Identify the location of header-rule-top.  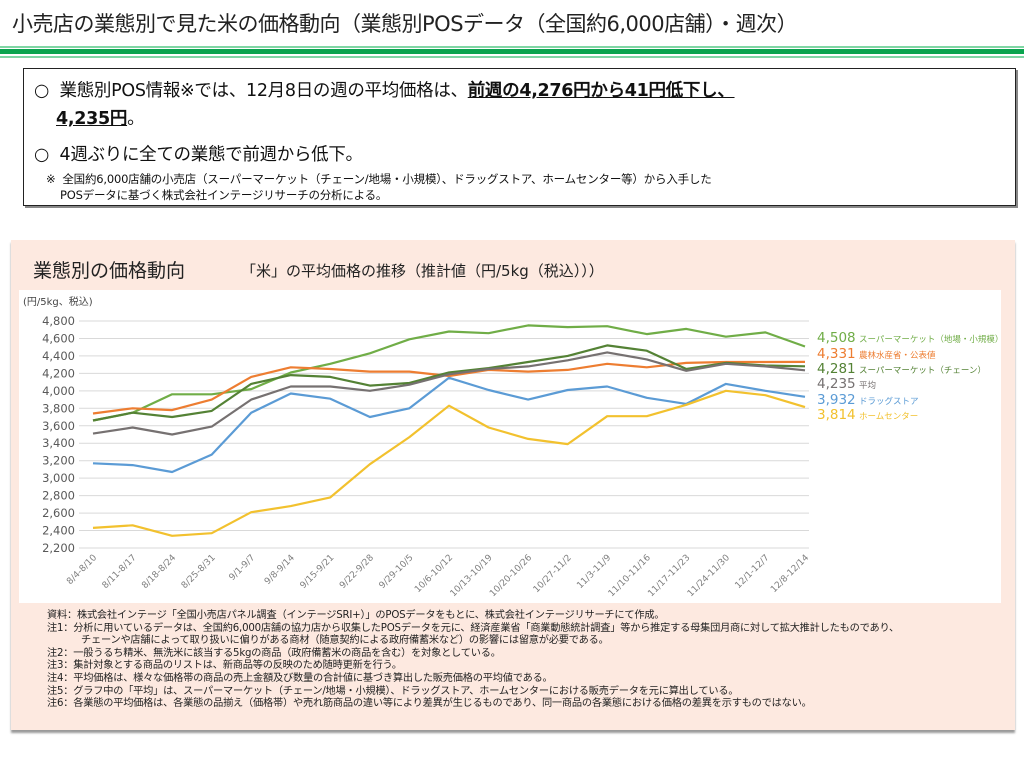
(512, 47).